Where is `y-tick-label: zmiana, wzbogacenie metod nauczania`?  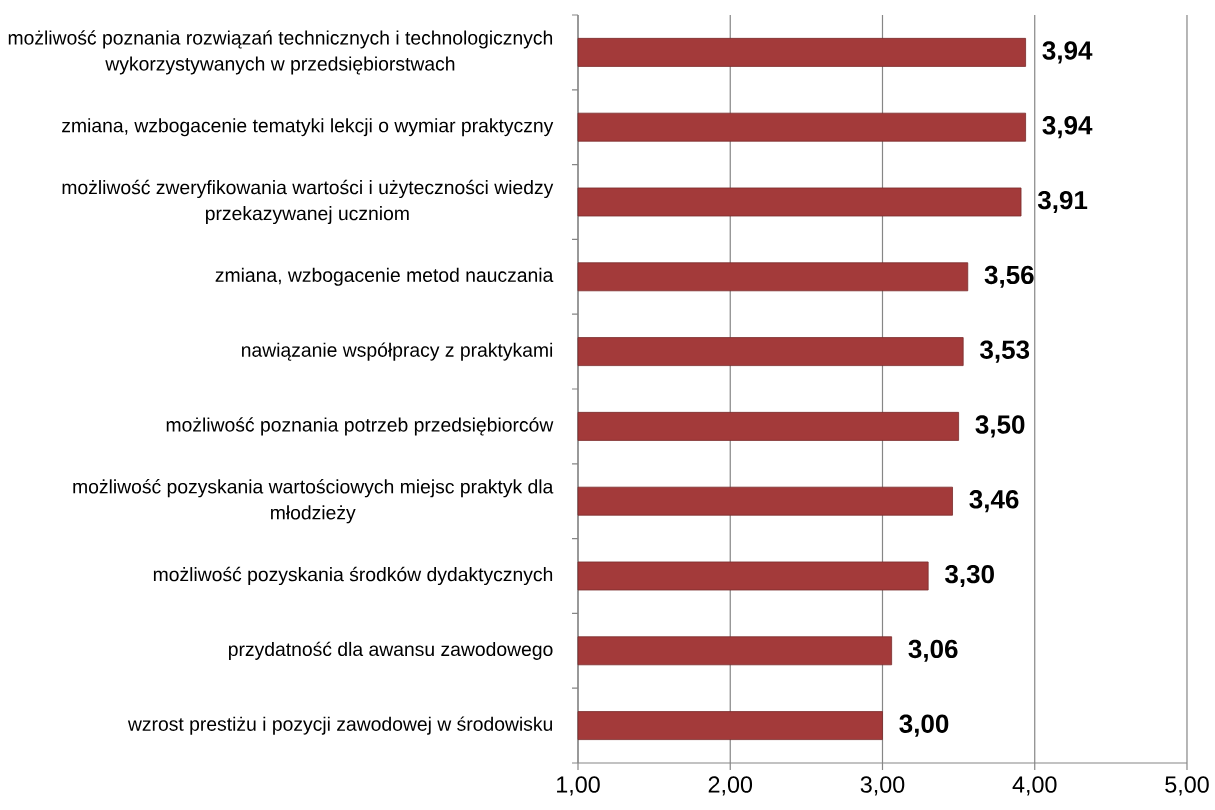 y-tick-label: zmiana, wzbogacenie metod nauczania is located at coordinates (384, 276).